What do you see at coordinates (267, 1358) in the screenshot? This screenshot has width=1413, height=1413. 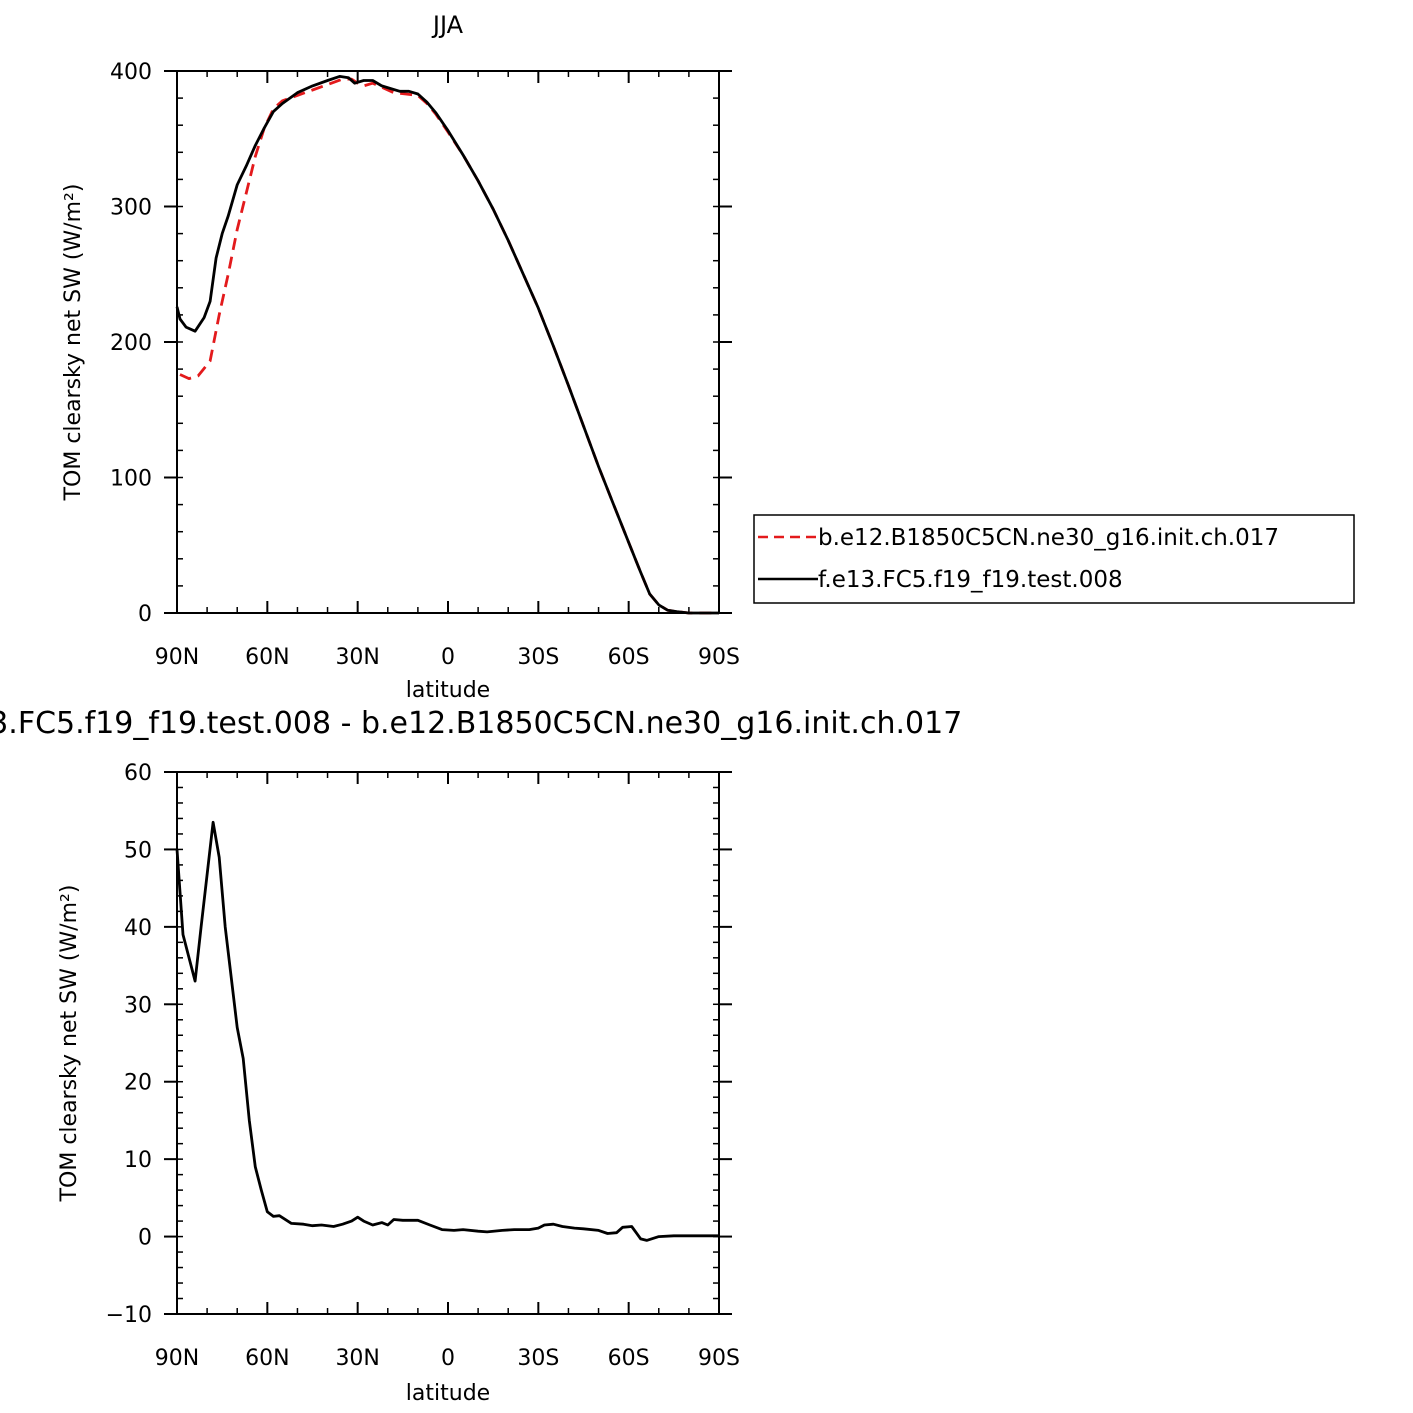 I see `bottom-x-tick-label: 60N` at bounding box center [267, 1358].